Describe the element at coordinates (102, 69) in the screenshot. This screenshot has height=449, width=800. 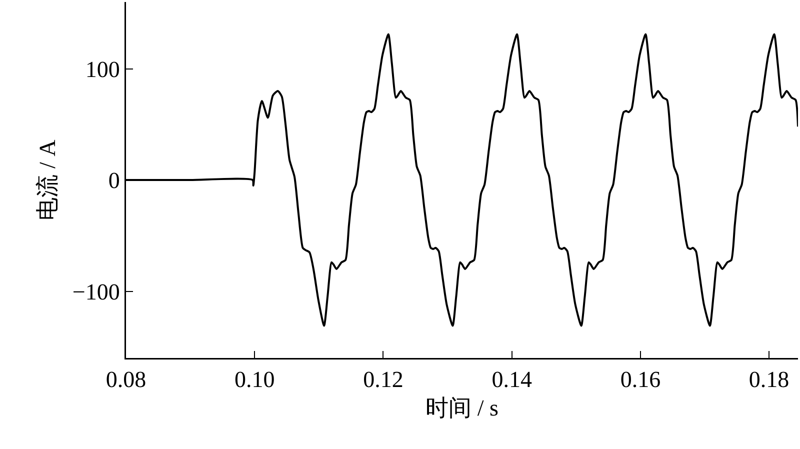
I see `y-tick-label: 100` at that location.